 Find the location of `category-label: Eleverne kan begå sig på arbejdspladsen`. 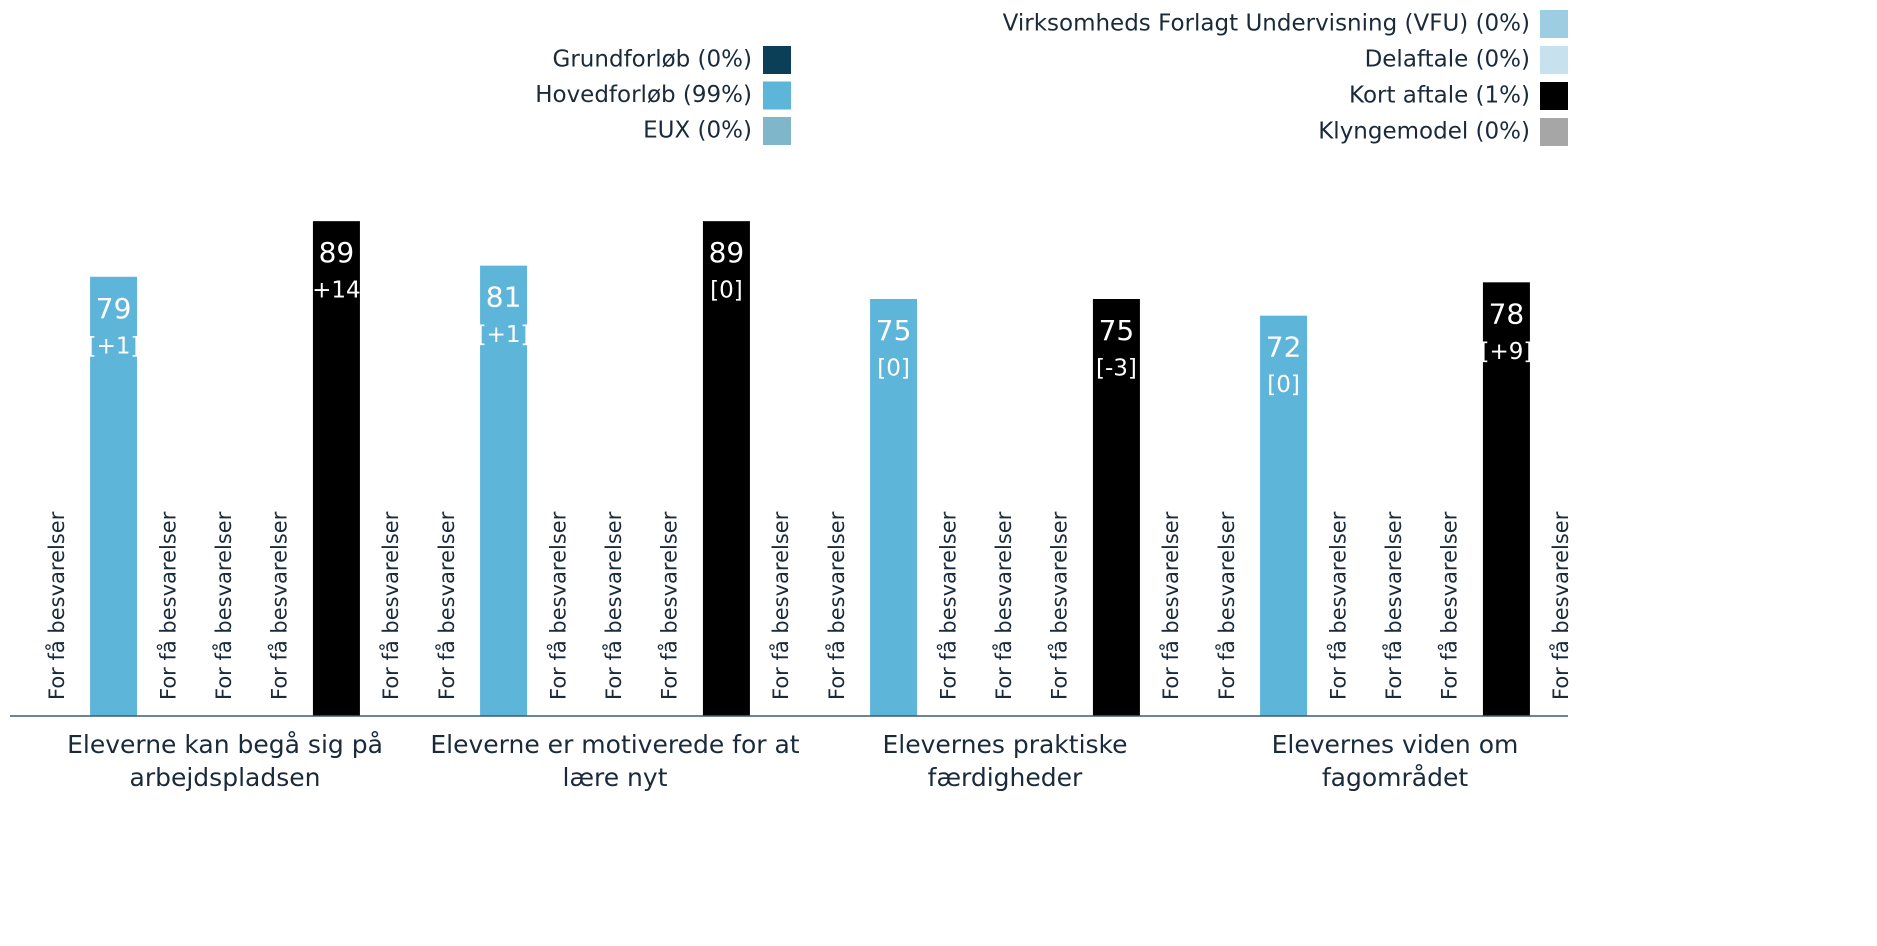

category-label: Eleverne kan begå sig på arbejdspladsen is located at coordinates (225, 761).